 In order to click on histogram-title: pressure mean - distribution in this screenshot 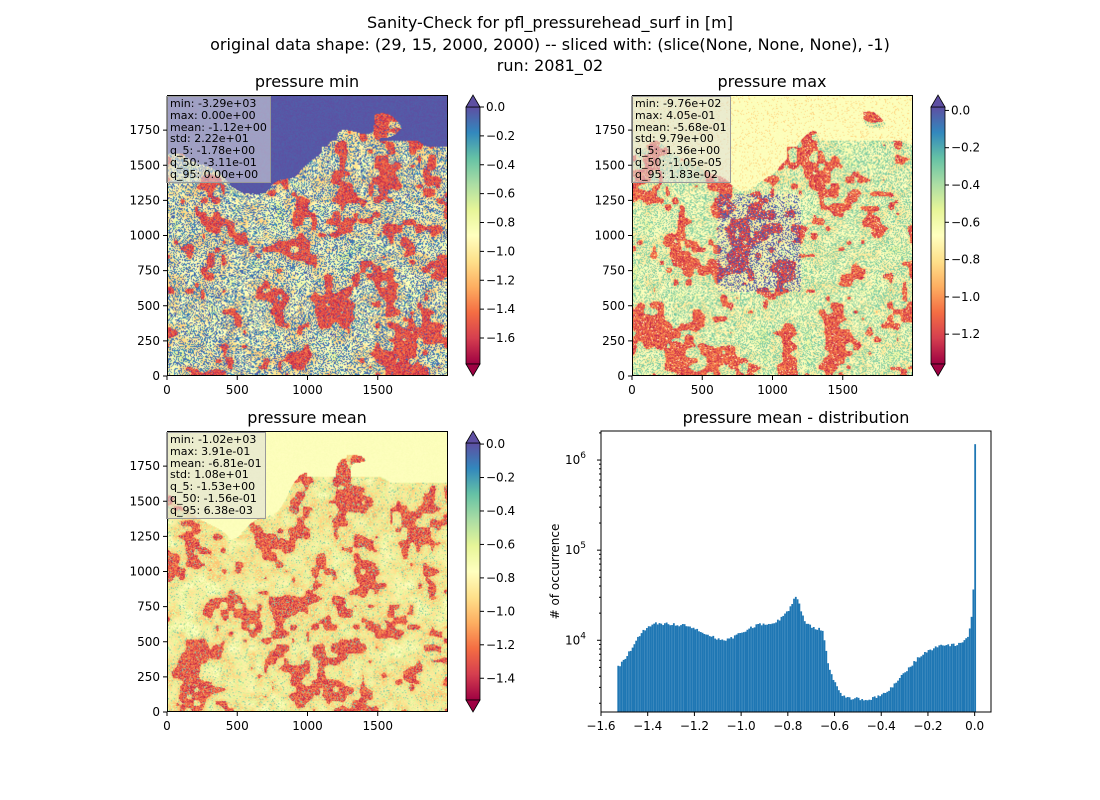, I will do `click(796, 417)`.